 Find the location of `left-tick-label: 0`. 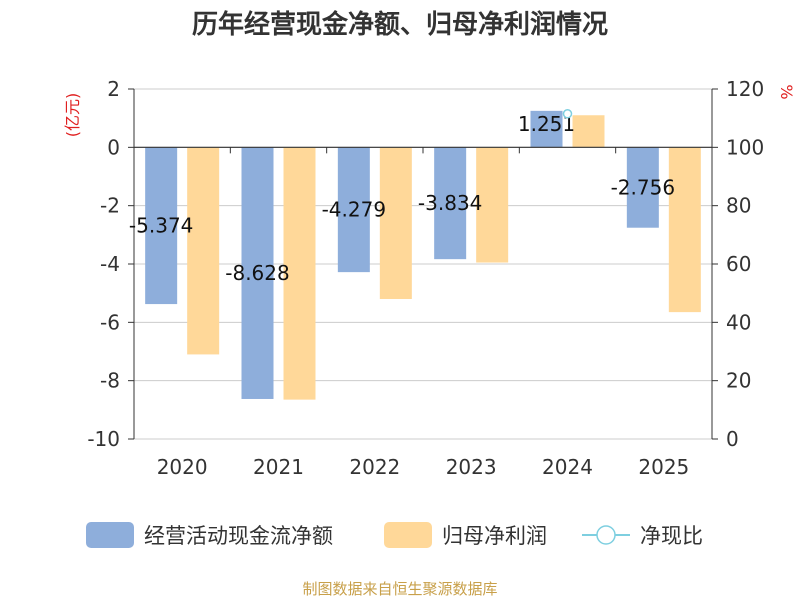

left-tick-label: 0 is located at coordinates (113, 147).